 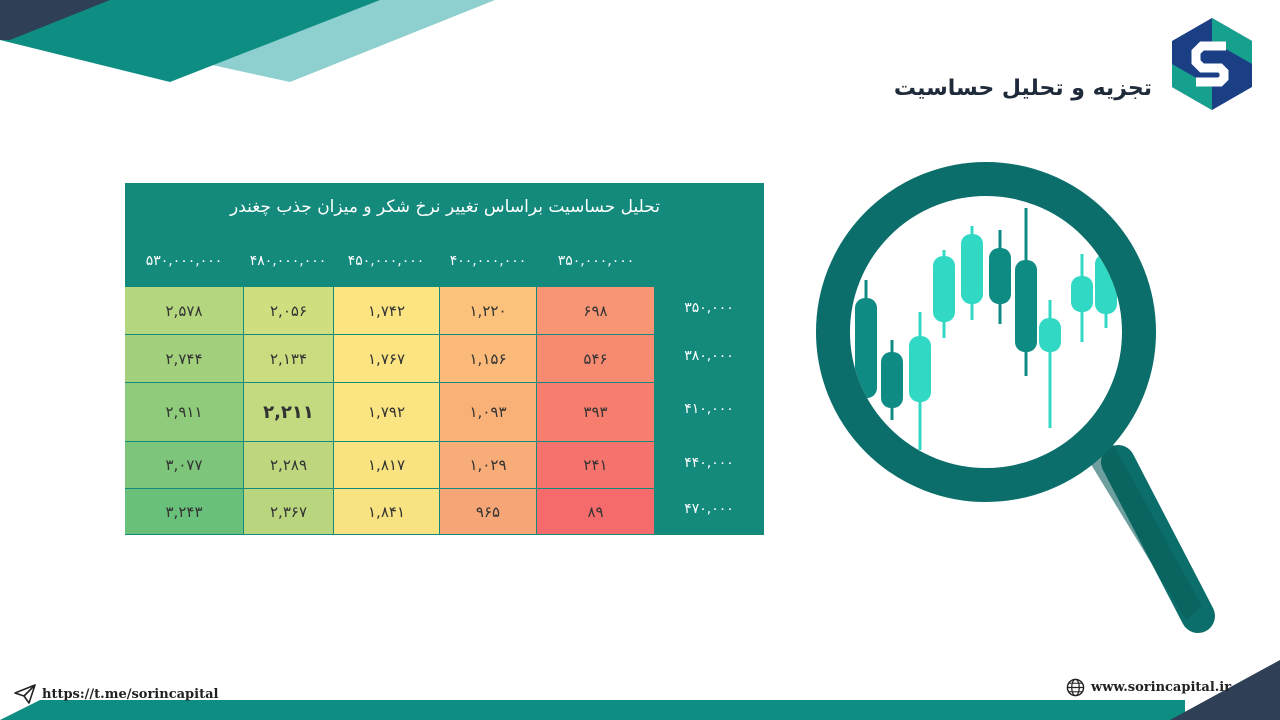 What do you see at coordinates (709, 509) in the screenshot?
I see `row-header: ۴۷۰,۰۰۰` at bounding box center [709, 509].